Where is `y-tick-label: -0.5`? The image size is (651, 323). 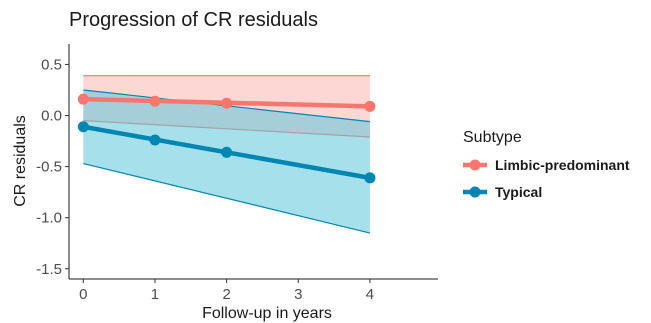
y-tick-label: -0.5 is located at coordinates (49, 167).